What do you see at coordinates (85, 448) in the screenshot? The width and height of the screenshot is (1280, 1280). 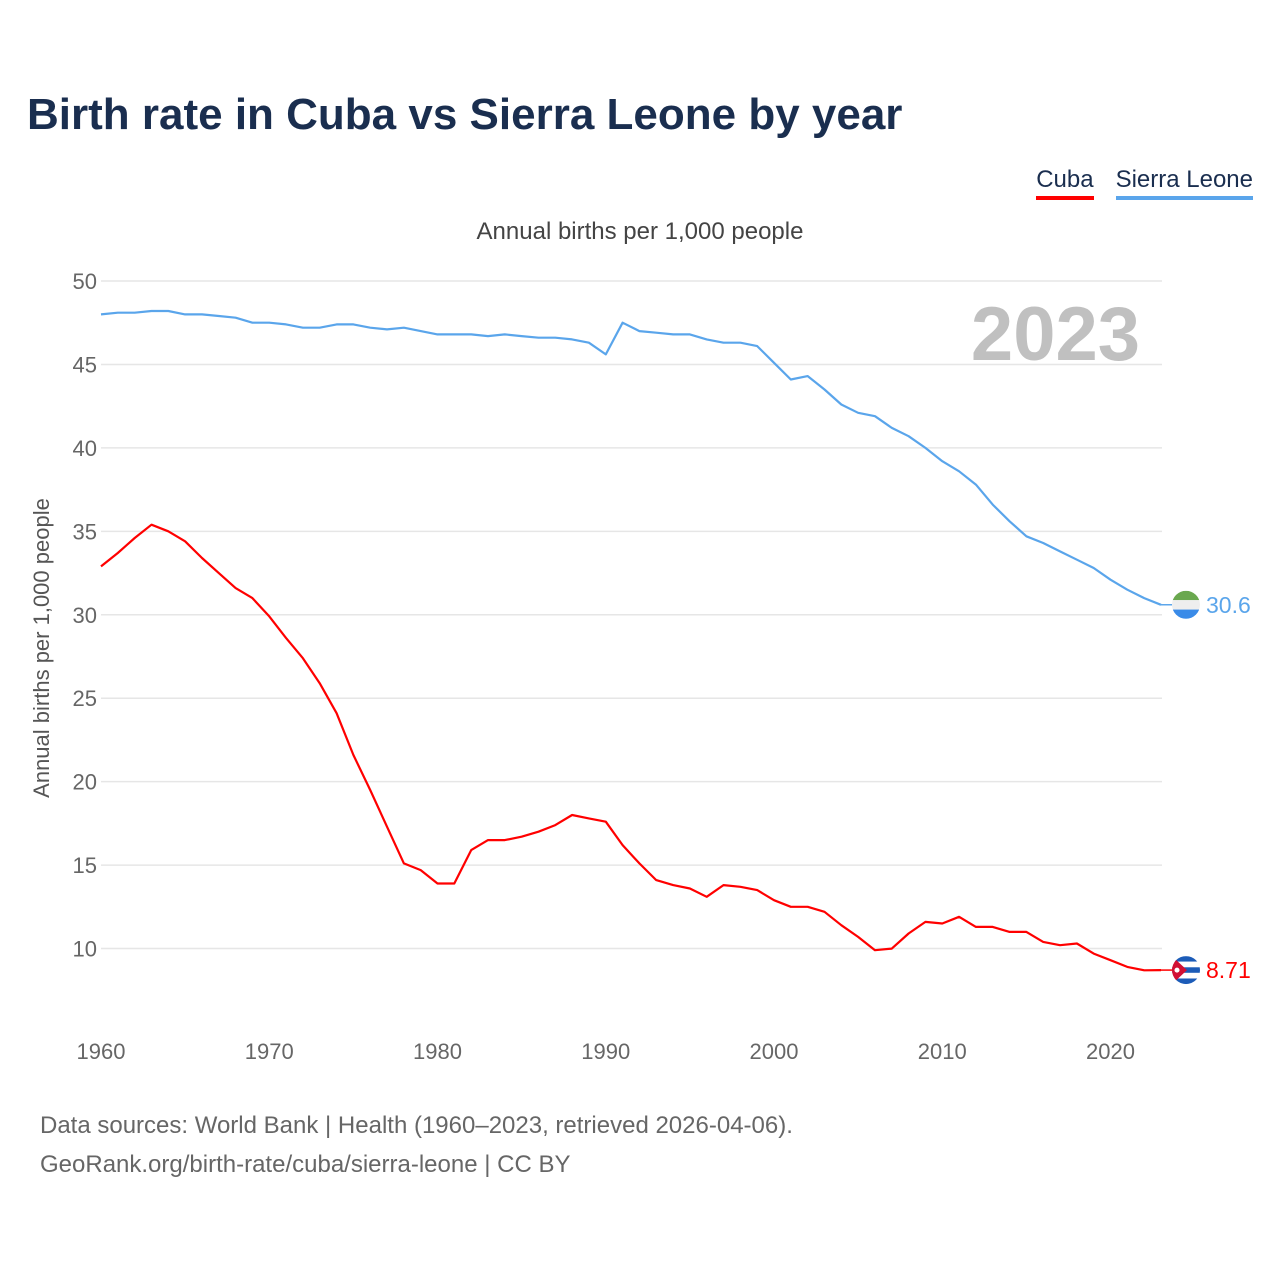 I see `y-tick-label: 40` at bounding box center [85, 448].